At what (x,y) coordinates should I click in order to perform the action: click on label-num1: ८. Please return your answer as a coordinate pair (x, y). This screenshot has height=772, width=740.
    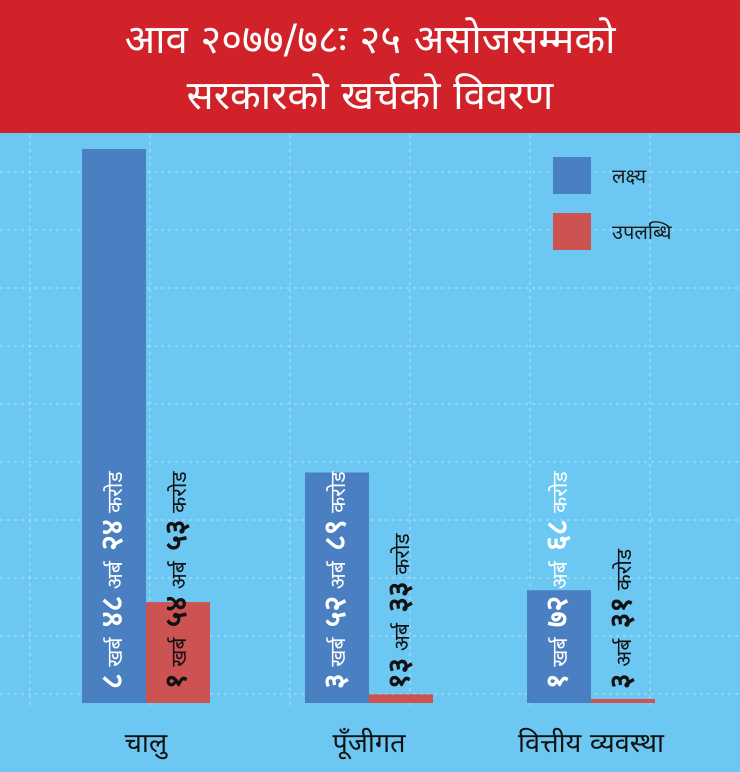
    Looking at the image, I should click on (112, 681).